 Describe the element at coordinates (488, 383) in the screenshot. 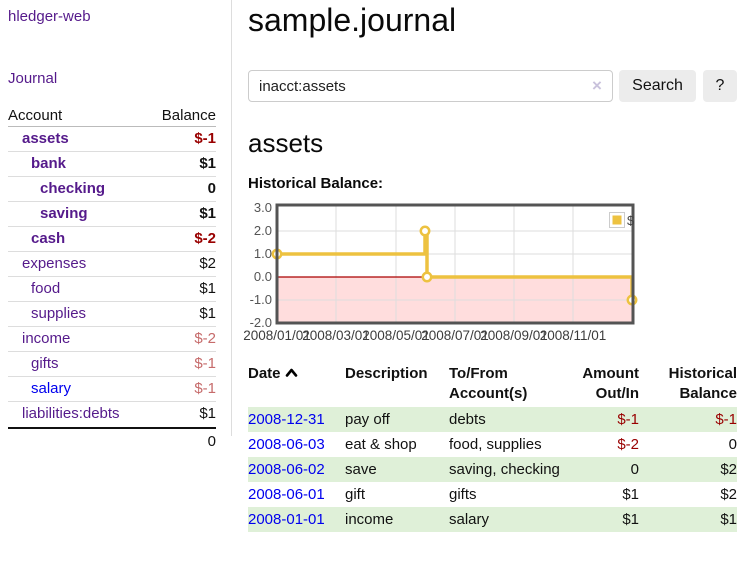

I see `tofrom-column-header: To/From Account(s)` at that location.